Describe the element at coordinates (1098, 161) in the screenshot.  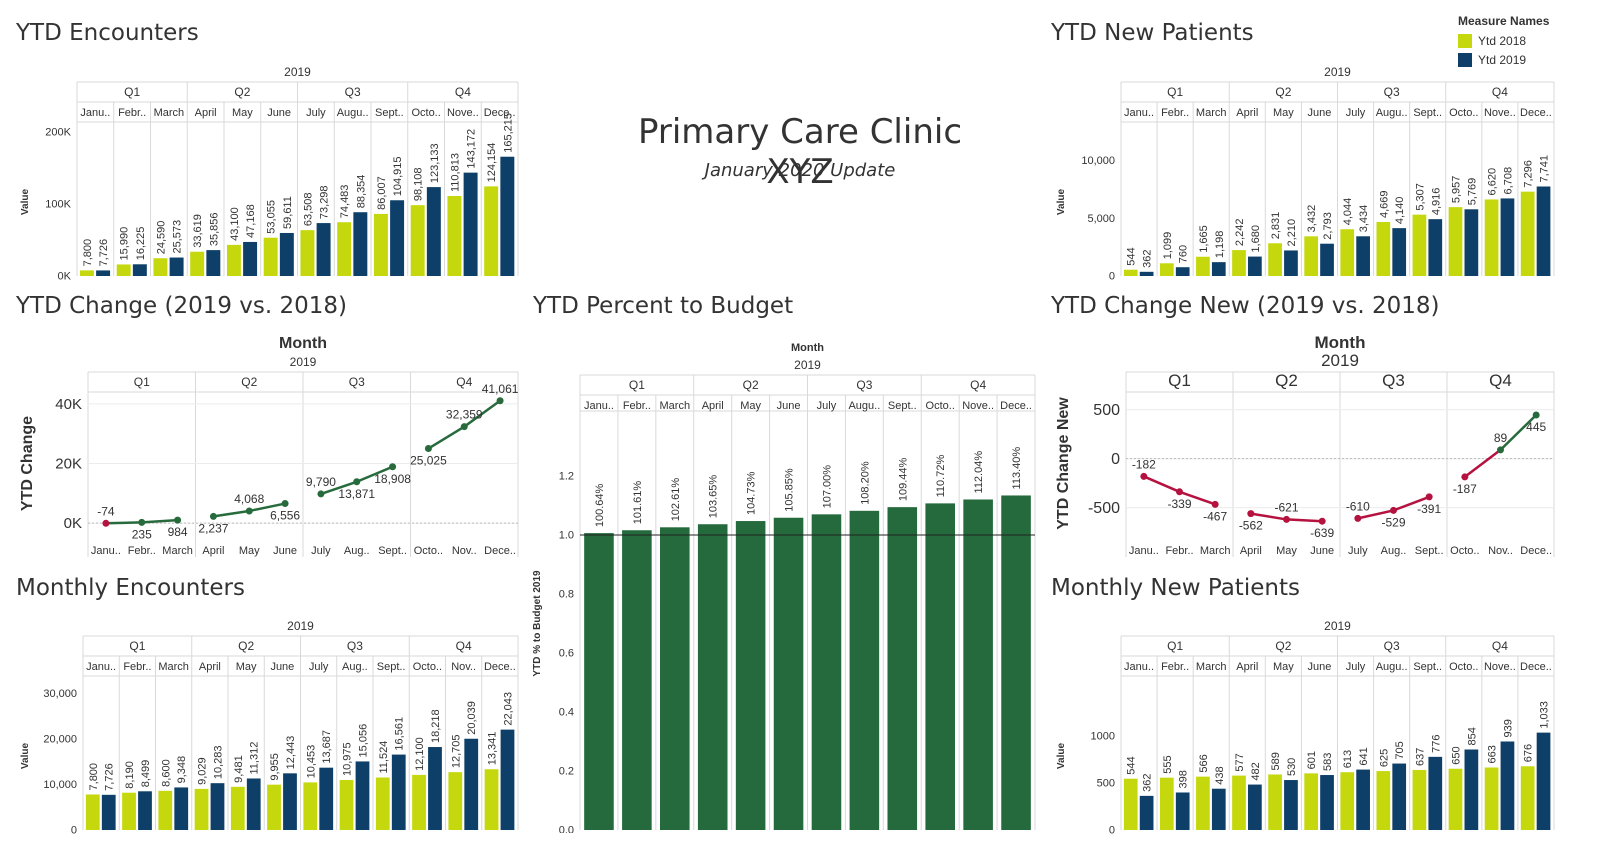
I see `y-tick-label: 10,000` at that location.